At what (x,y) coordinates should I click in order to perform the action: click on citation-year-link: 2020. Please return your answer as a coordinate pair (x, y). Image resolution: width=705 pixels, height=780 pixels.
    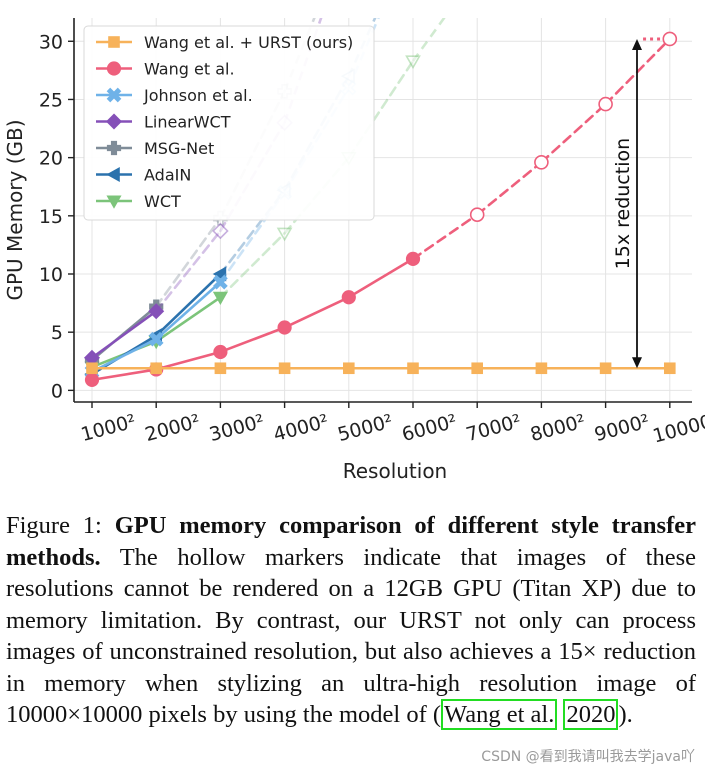
    Looking at the image, I should click on (591, 714).